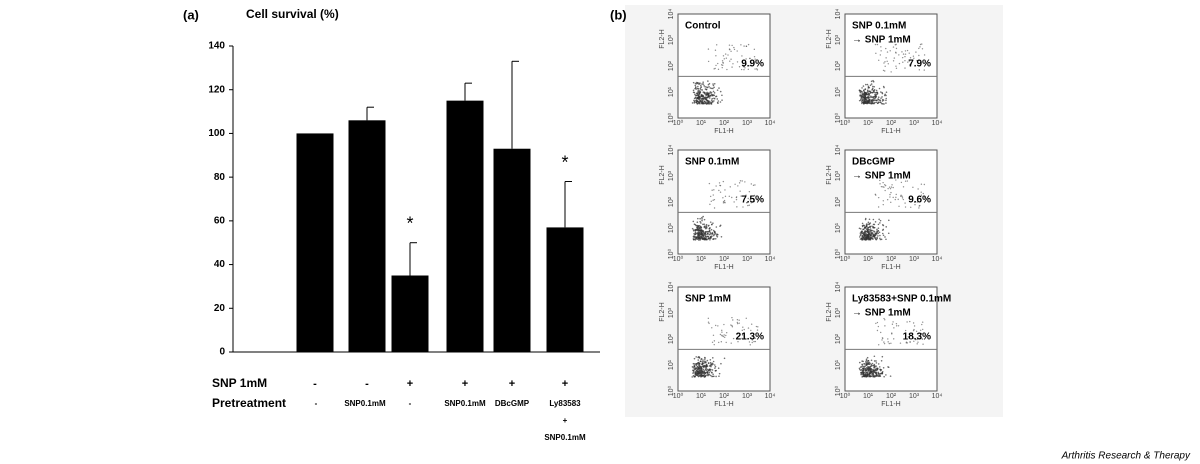 The height and width of the screenshot is (464, 1200). What do you see at coordinates (565, 289) in the screenshot?
I see `bar` at bounding box center [565, 289].